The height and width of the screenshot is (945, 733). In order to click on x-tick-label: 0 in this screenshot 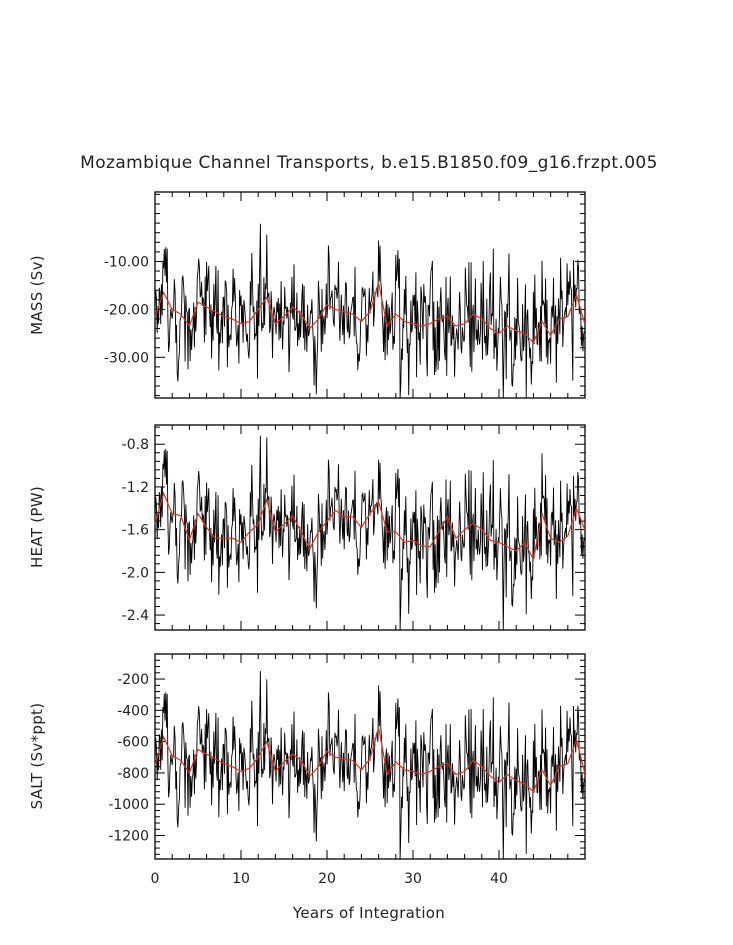, I will do `click(155, 879)`.